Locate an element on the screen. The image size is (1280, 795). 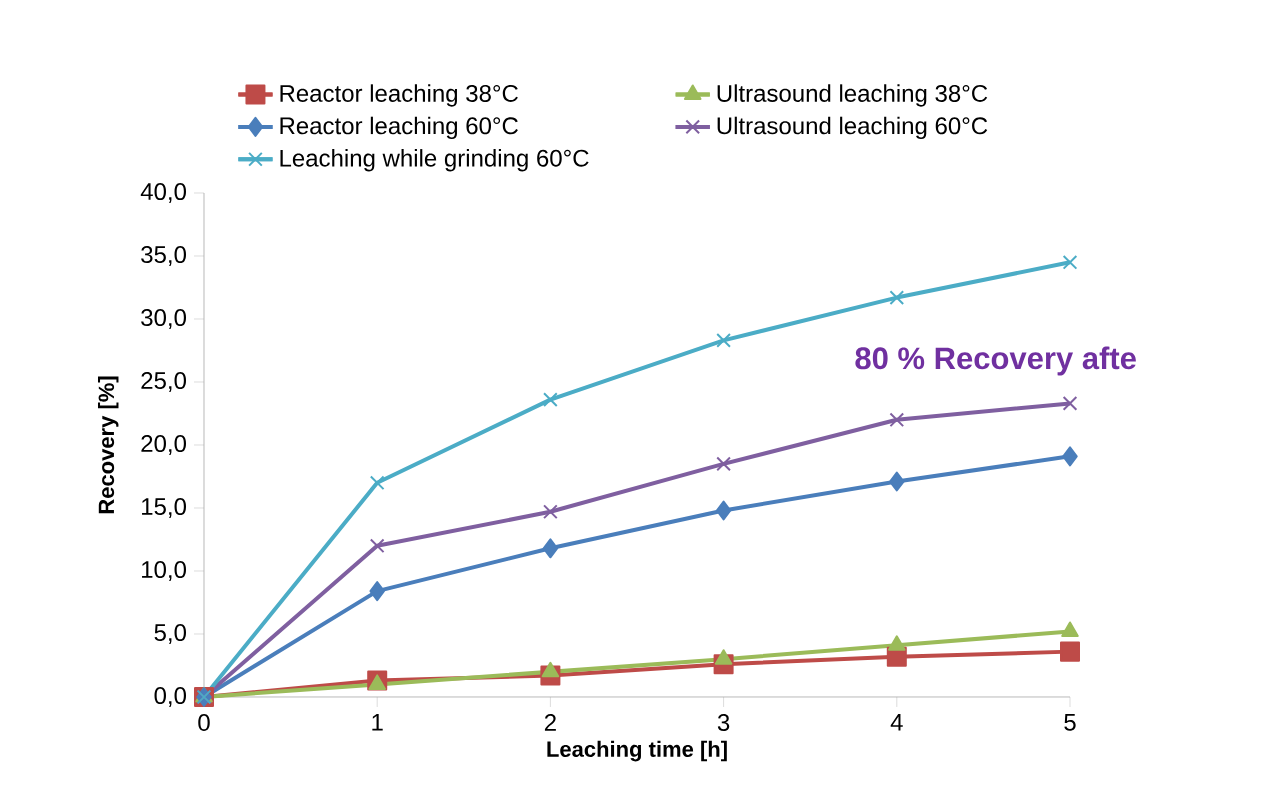
y-tick-label: 10,0 is located at coordinates (164, 571).